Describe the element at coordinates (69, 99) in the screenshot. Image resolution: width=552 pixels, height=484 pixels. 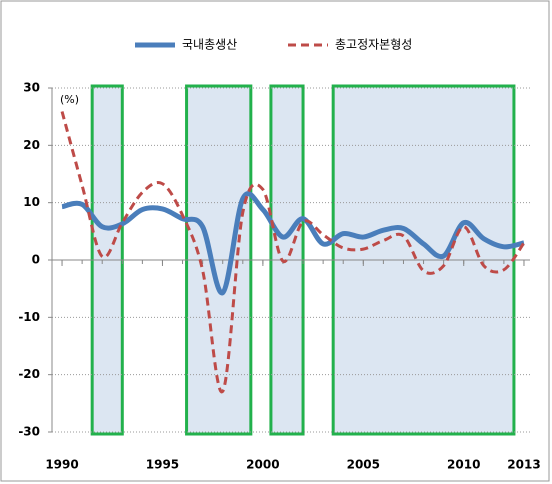
I see `y-axis-label: (%)` at that location.